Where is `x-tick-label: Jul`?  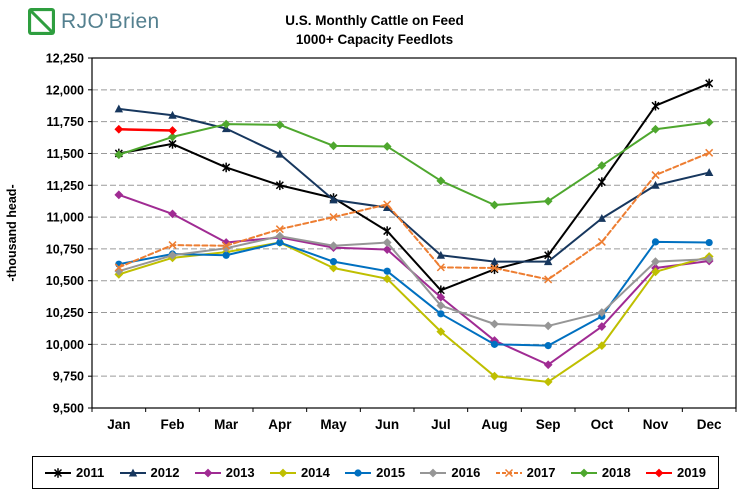 x-tick-label: Jul is located at coordinates (441, 424).